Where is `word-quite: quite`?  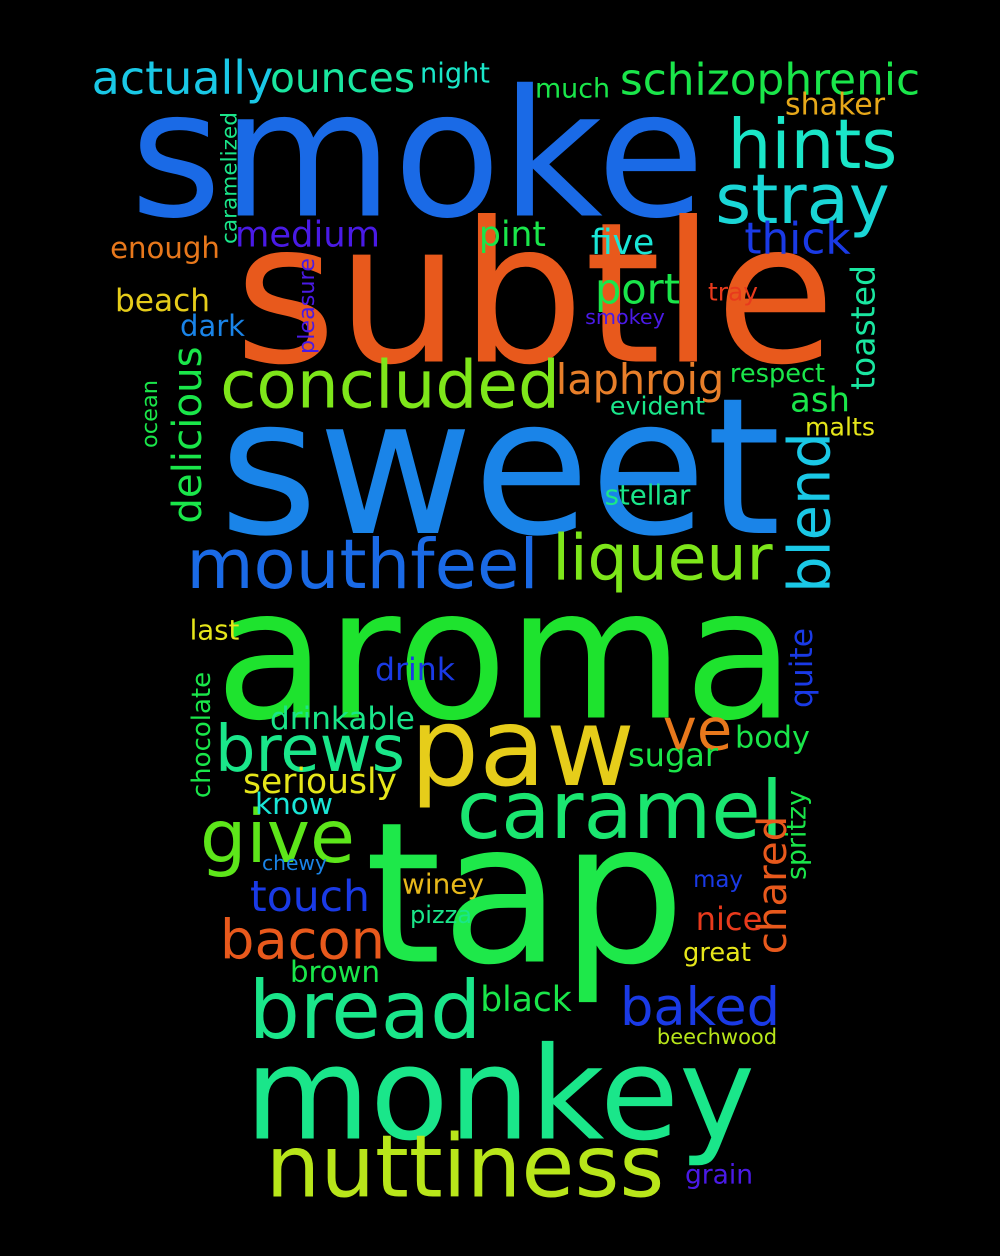
word-quite: quite is located at coordinates (802, 668).